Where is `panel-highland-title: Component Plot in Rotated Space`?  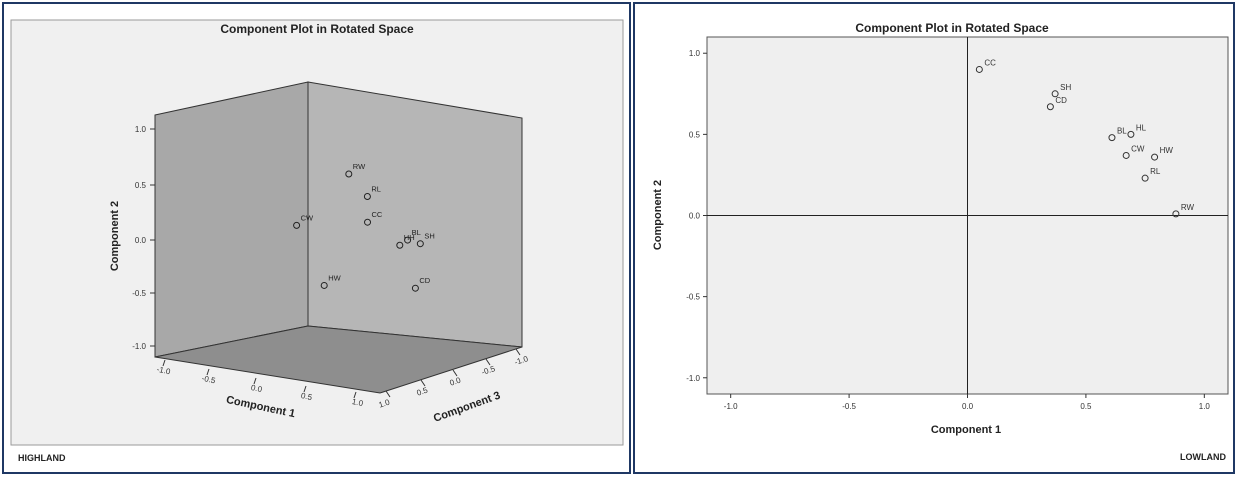 panel-highland-title: Component Plot in Rotated Space is located at coordinates (317, 29).